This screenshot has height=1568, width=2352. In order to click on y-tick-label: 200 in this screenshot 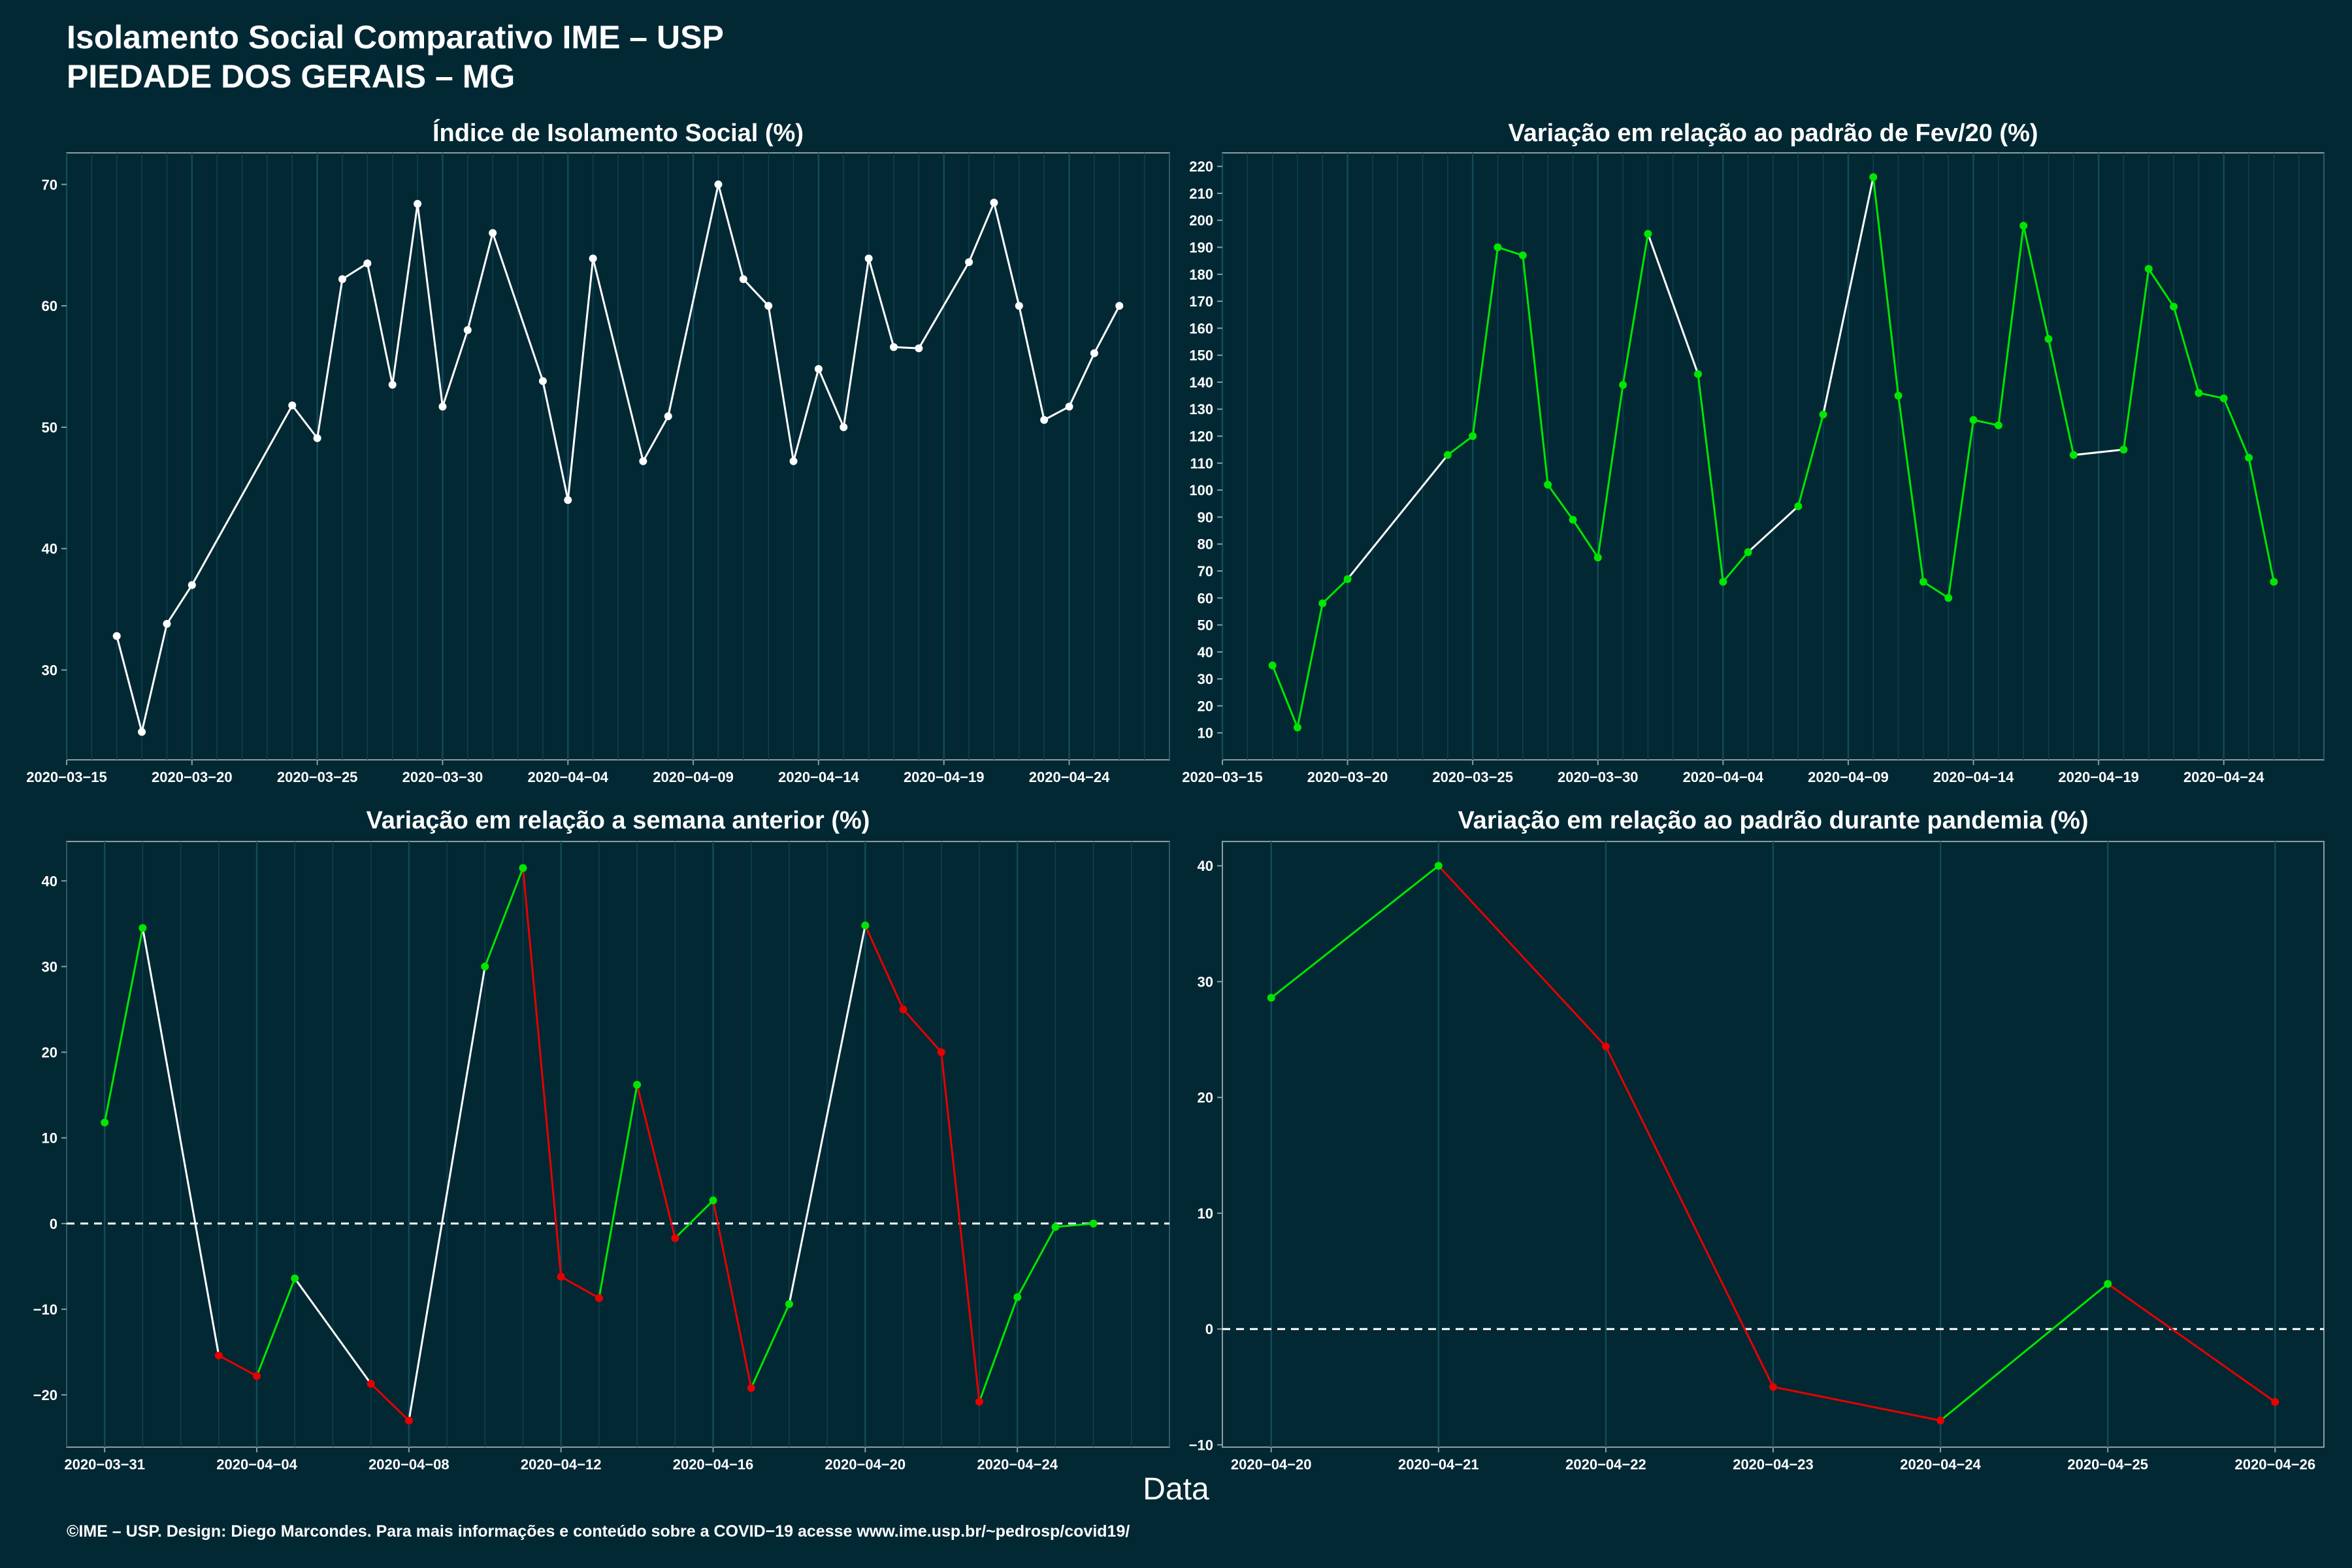, I will do `click(1201, 220)`.